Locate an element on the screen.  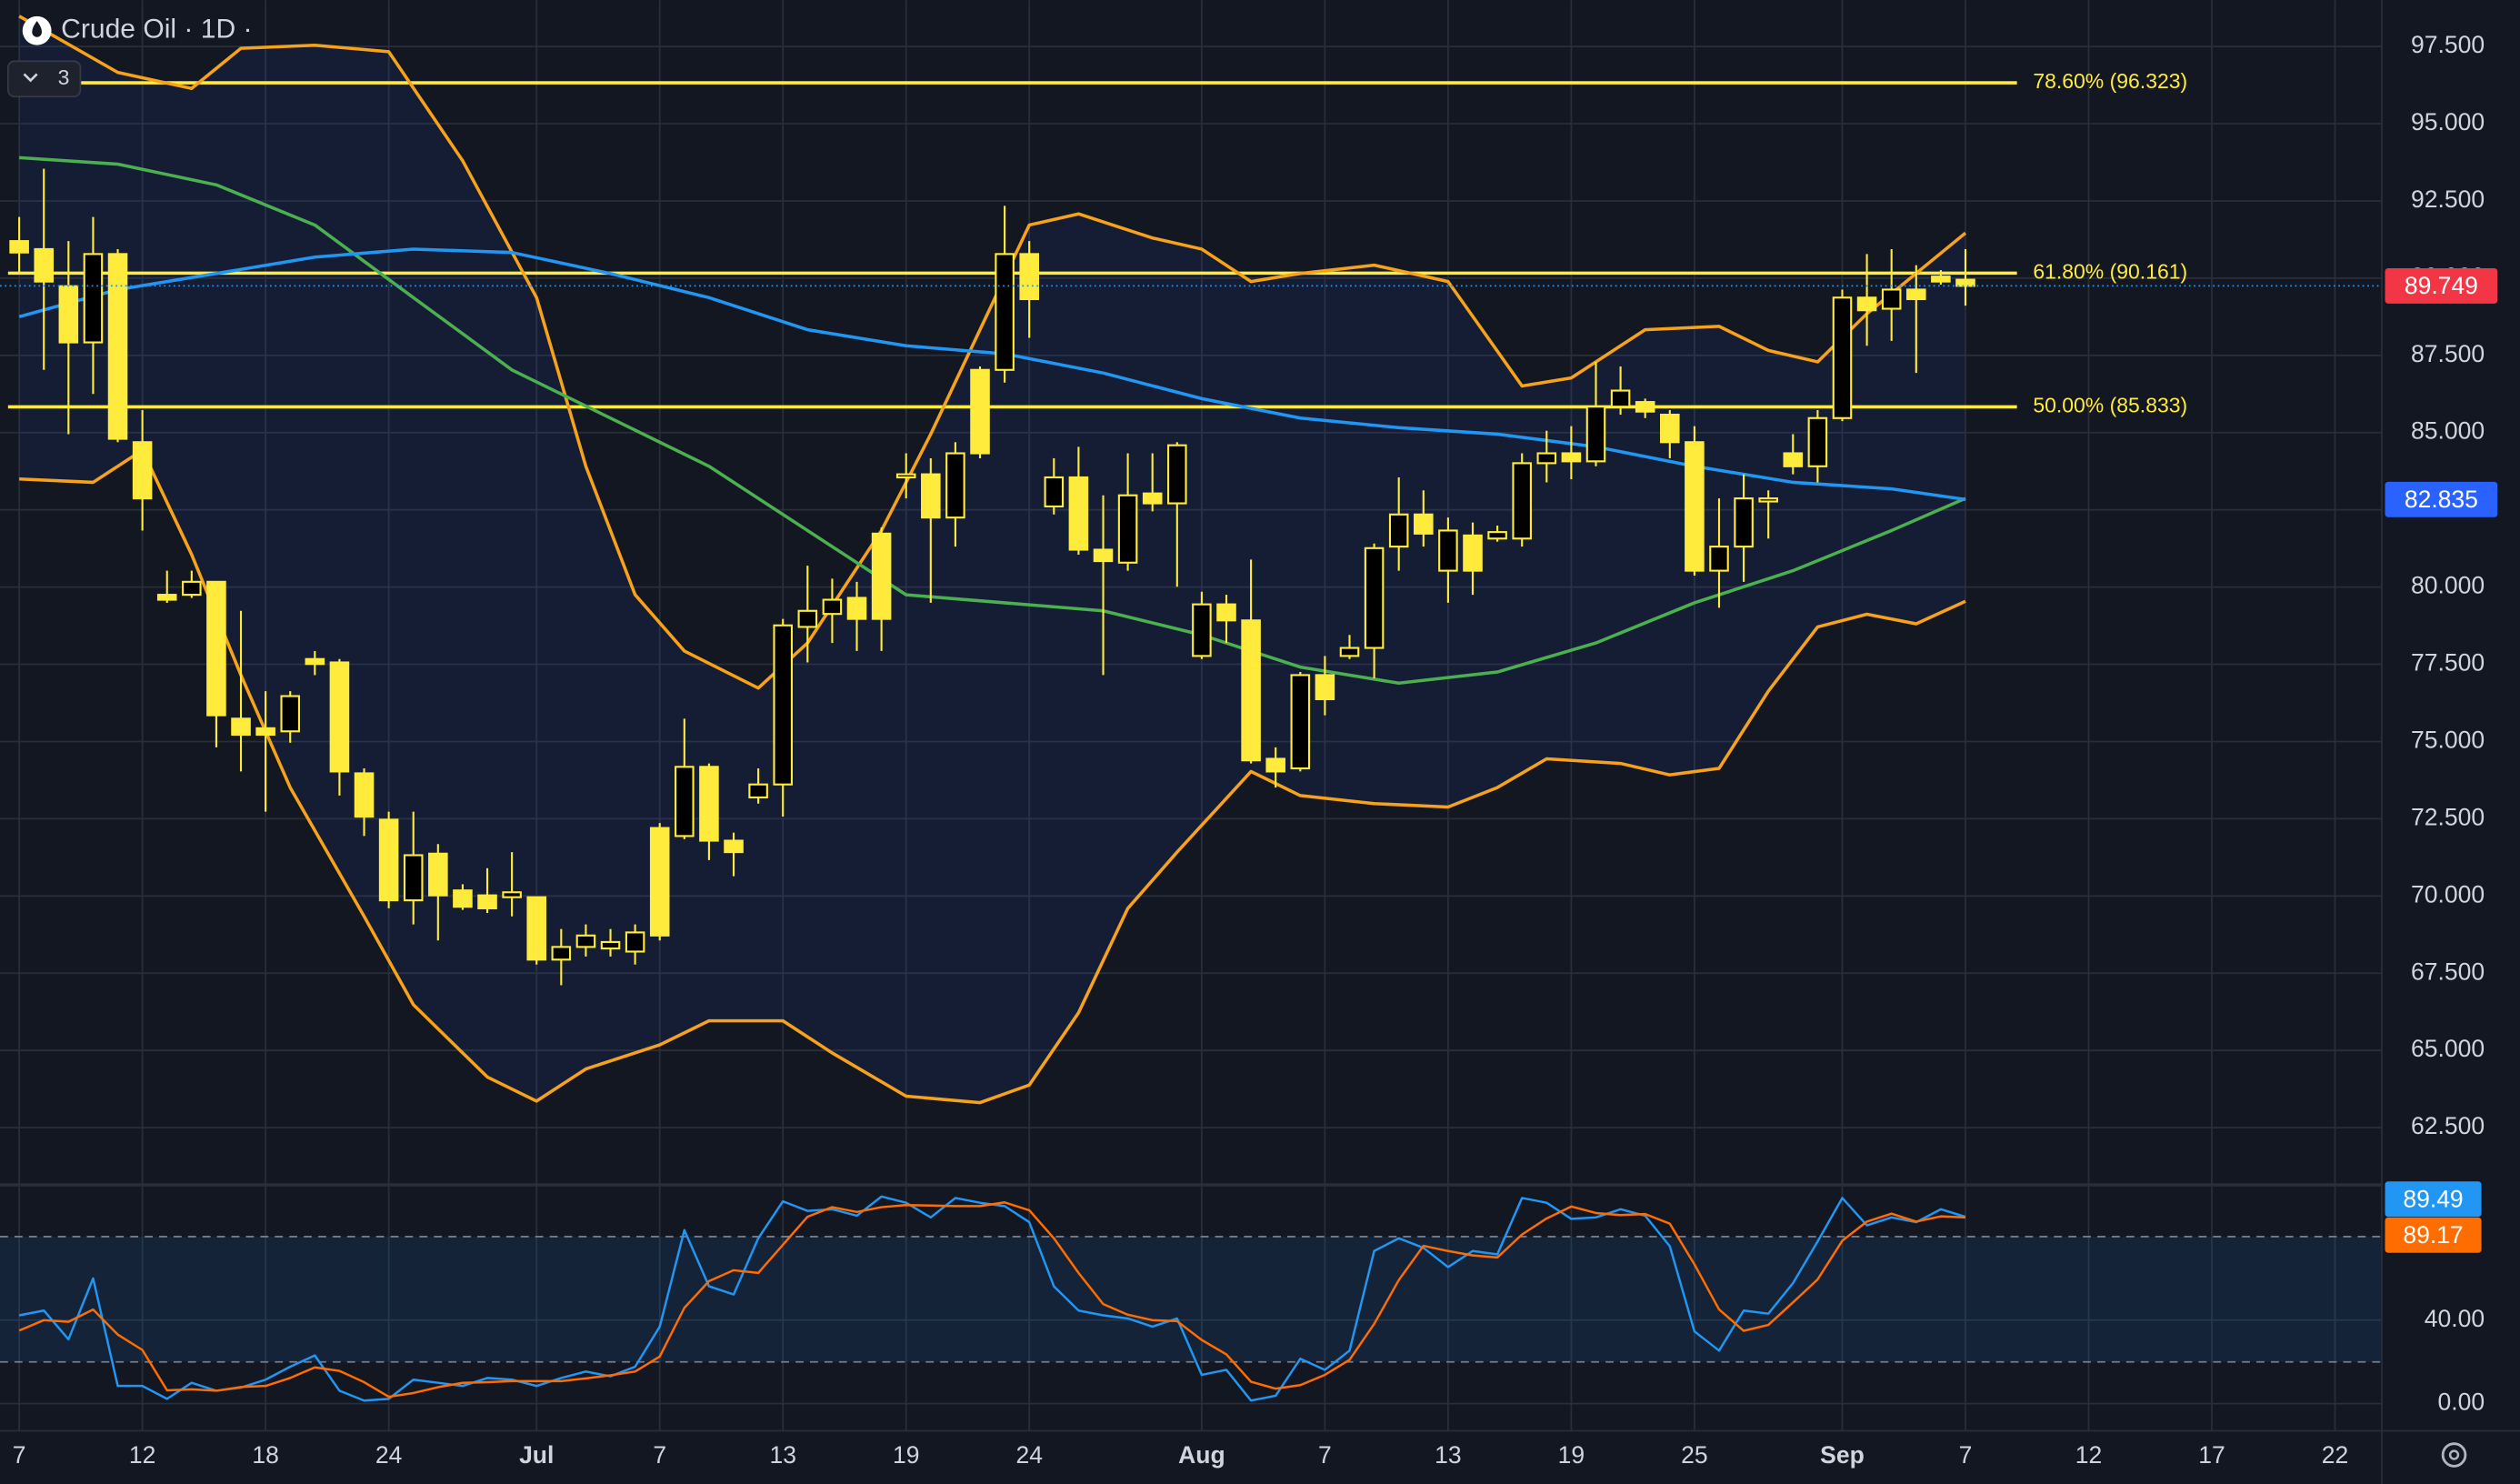
settings-button is located at coordinates (2454, 1455).